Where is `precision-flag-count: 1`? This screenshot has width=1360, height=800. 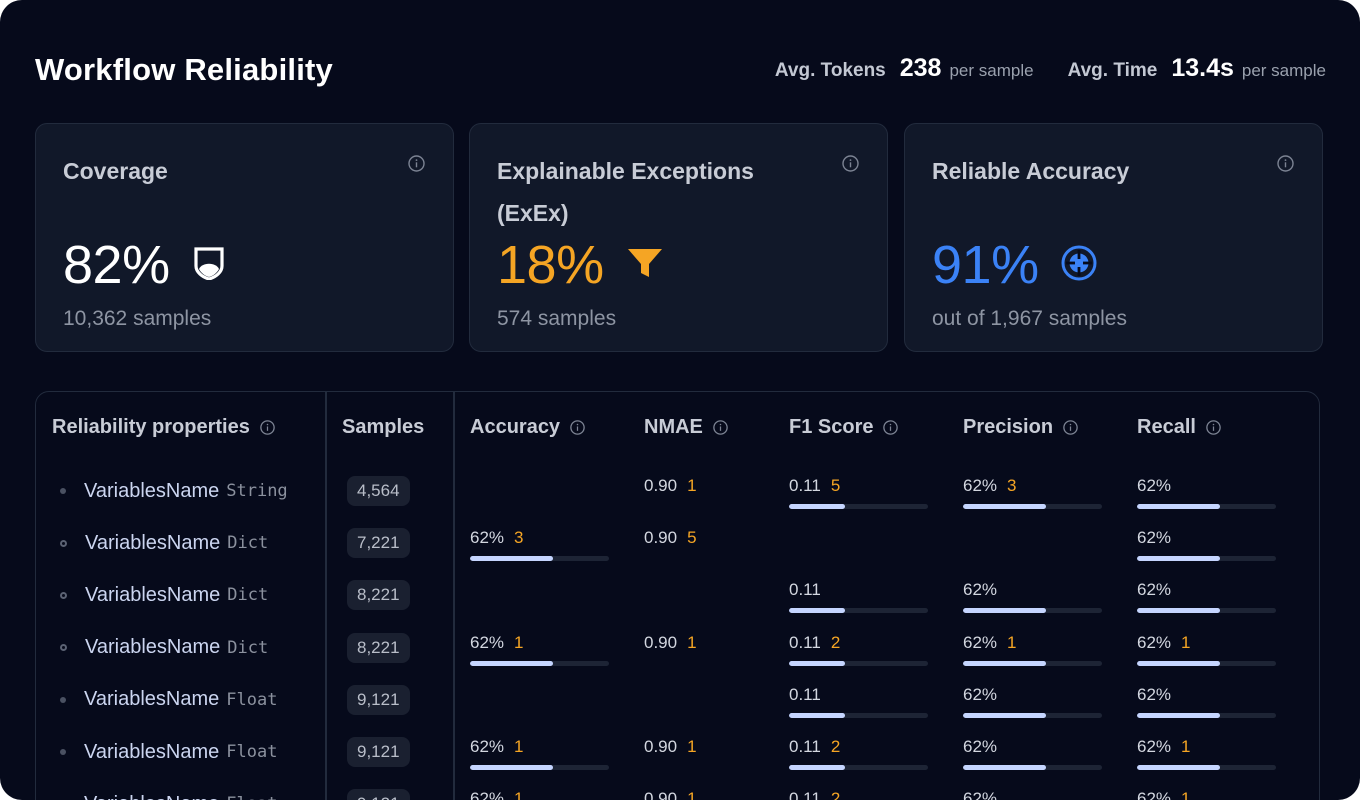
precision-flag-count: 1 is located at coordinates (1012, 642).